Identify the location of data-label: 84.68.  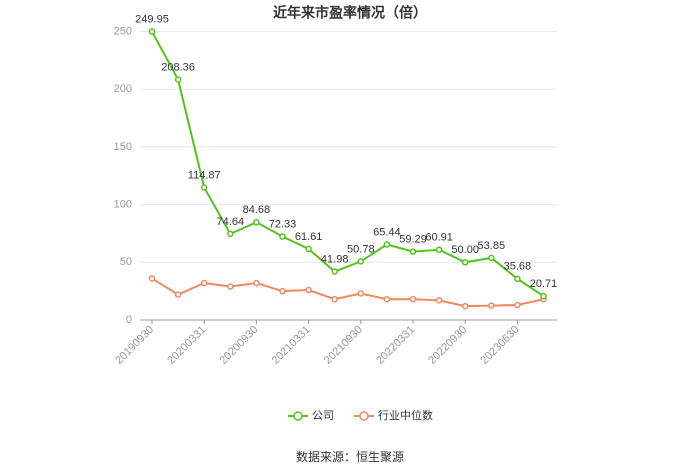
(257, 210).